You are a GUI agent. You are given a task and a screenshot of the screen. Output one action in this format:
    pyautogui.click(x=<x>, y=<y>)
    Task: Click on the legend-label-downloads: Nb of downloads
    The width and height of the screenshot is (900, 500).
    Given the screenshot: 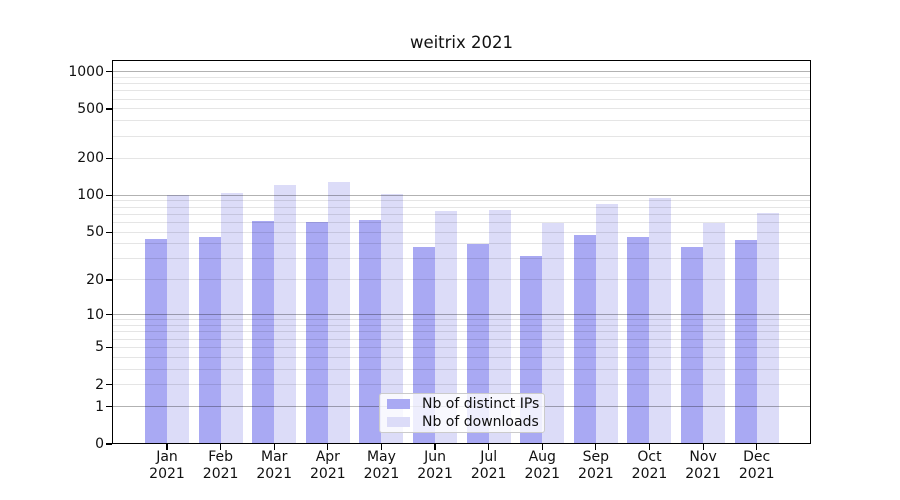 What is the action you would take?
    pyautogui.click(x=480, y=422)
    